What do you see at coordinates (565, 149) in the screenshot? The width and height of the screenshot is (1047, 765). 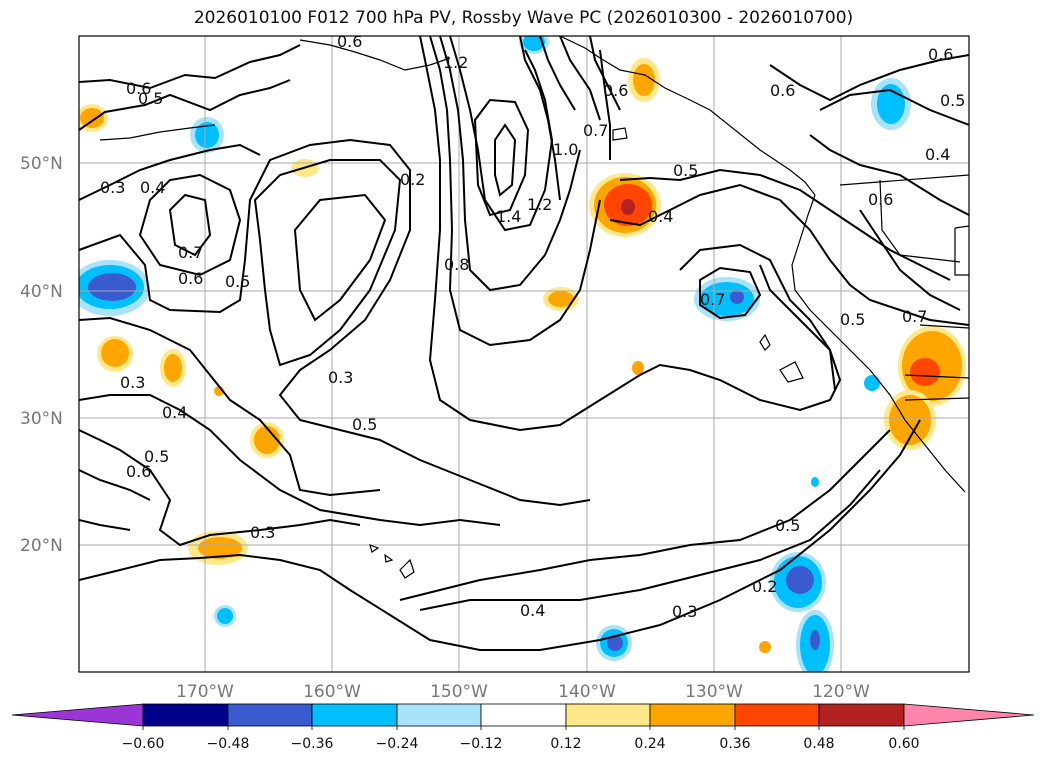 I see `contour-label: 1.0` at bounding box center [565, 149].